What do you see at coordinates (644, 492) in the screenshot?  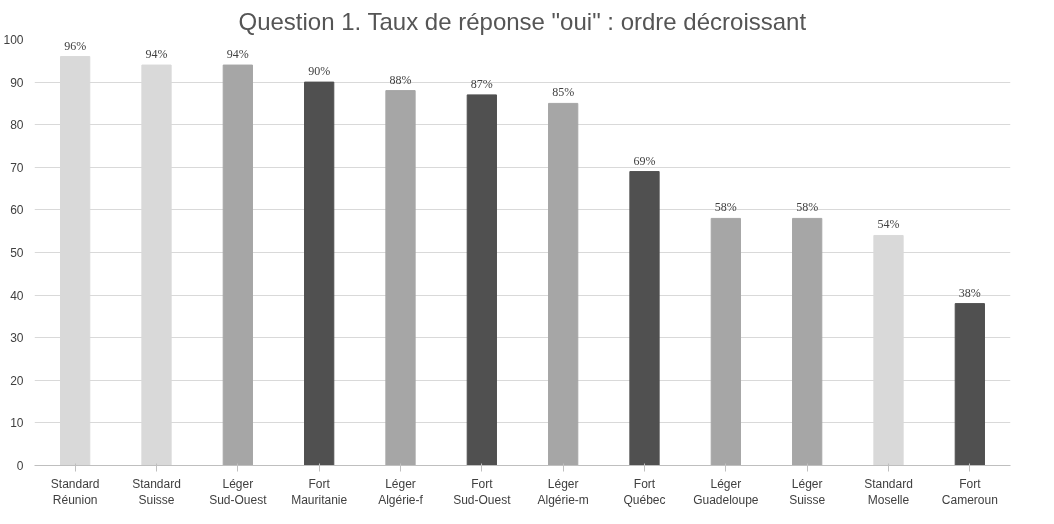 I see `x-tick-label: Fort Québec` at bounding box center [644, 492].